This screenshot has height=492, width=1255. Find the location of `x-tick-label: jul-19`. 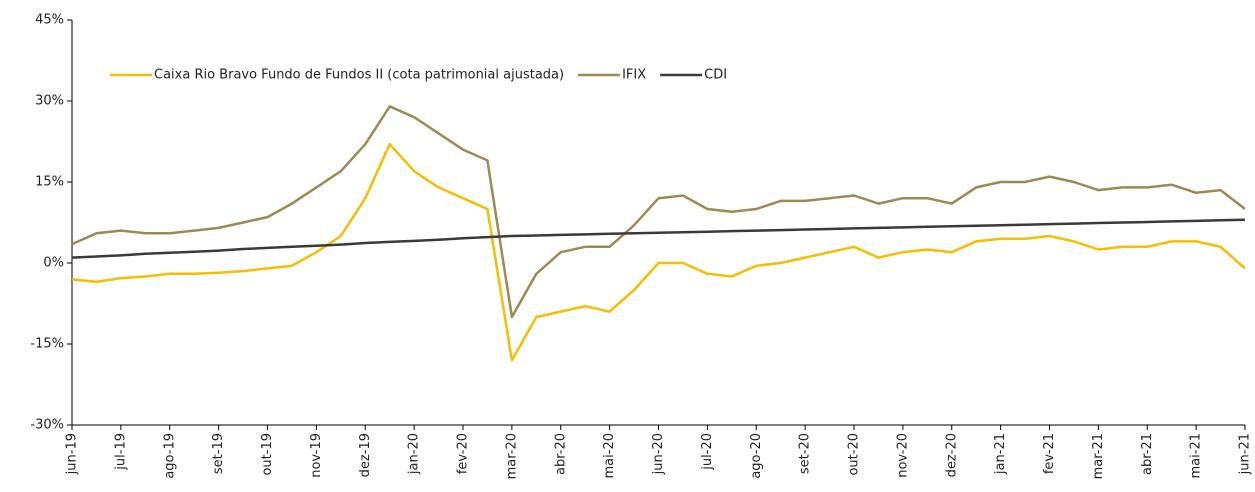

x-tick-label: jul-19 is located at coordinates (120, 452).